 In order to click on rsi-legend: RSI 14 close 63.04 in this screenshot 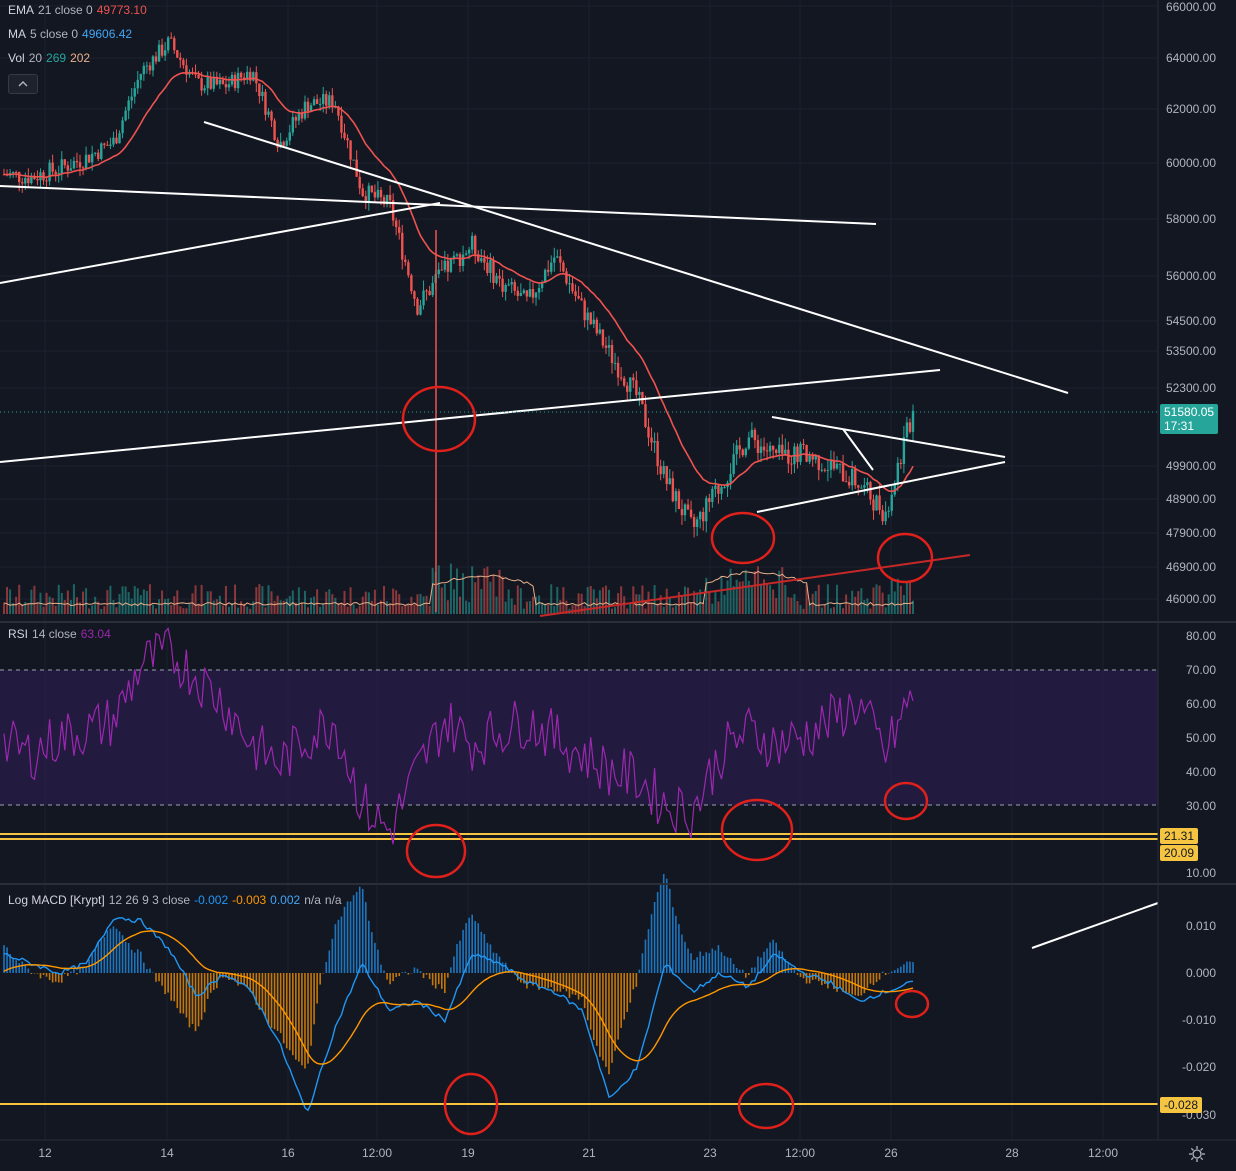, I will do `click(61, 634)`.